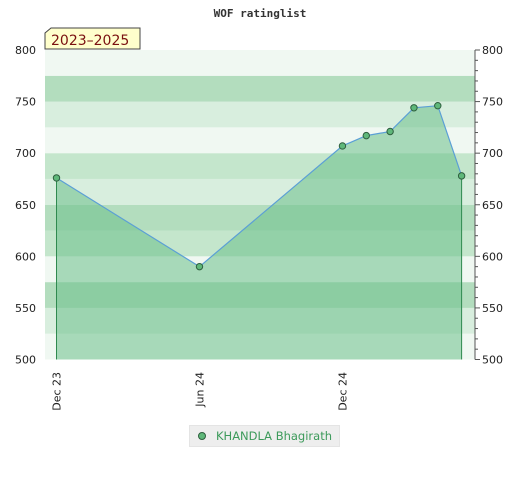  What do you see at coordinates (25, 308) in the screenshot?
I see `y-tick-label-left: 550` at bounding box center [25, 308].